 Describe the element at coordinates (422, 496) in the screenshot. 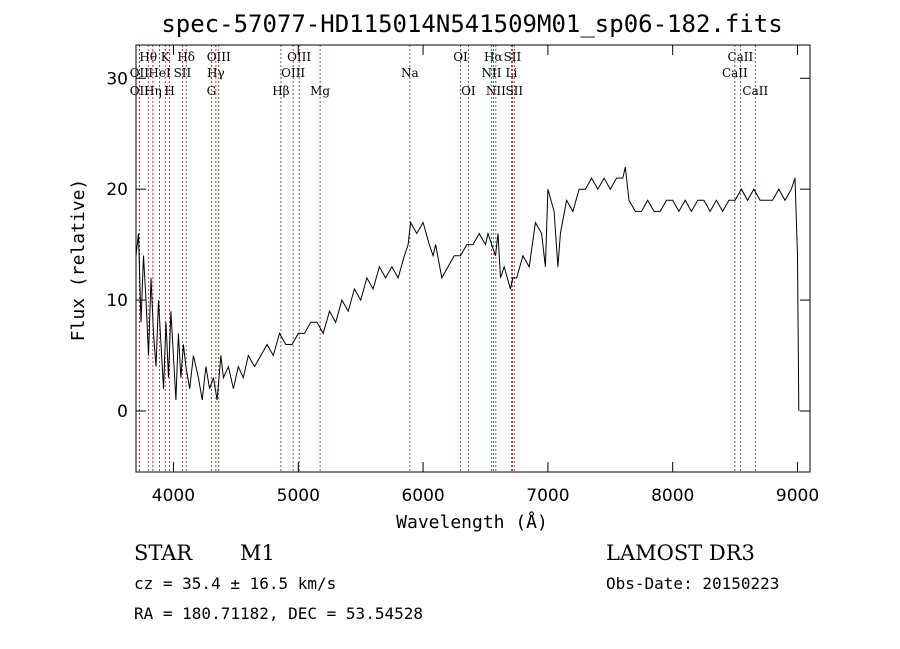

I see `x-tick-label-2: 6000` at that location.